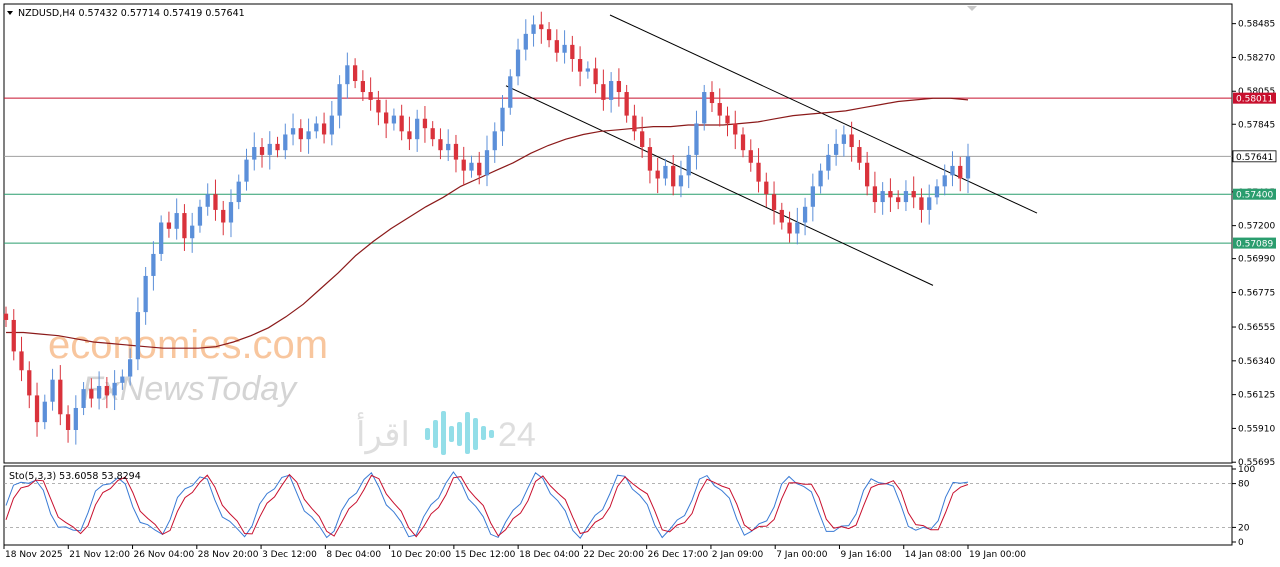 Image resolution: width=1280 pixels, height=567 pixels. What do you see at coordinates (1254, 98) in the screenshot?
I see `price-level-tag` at bounding box center [1254, 98].